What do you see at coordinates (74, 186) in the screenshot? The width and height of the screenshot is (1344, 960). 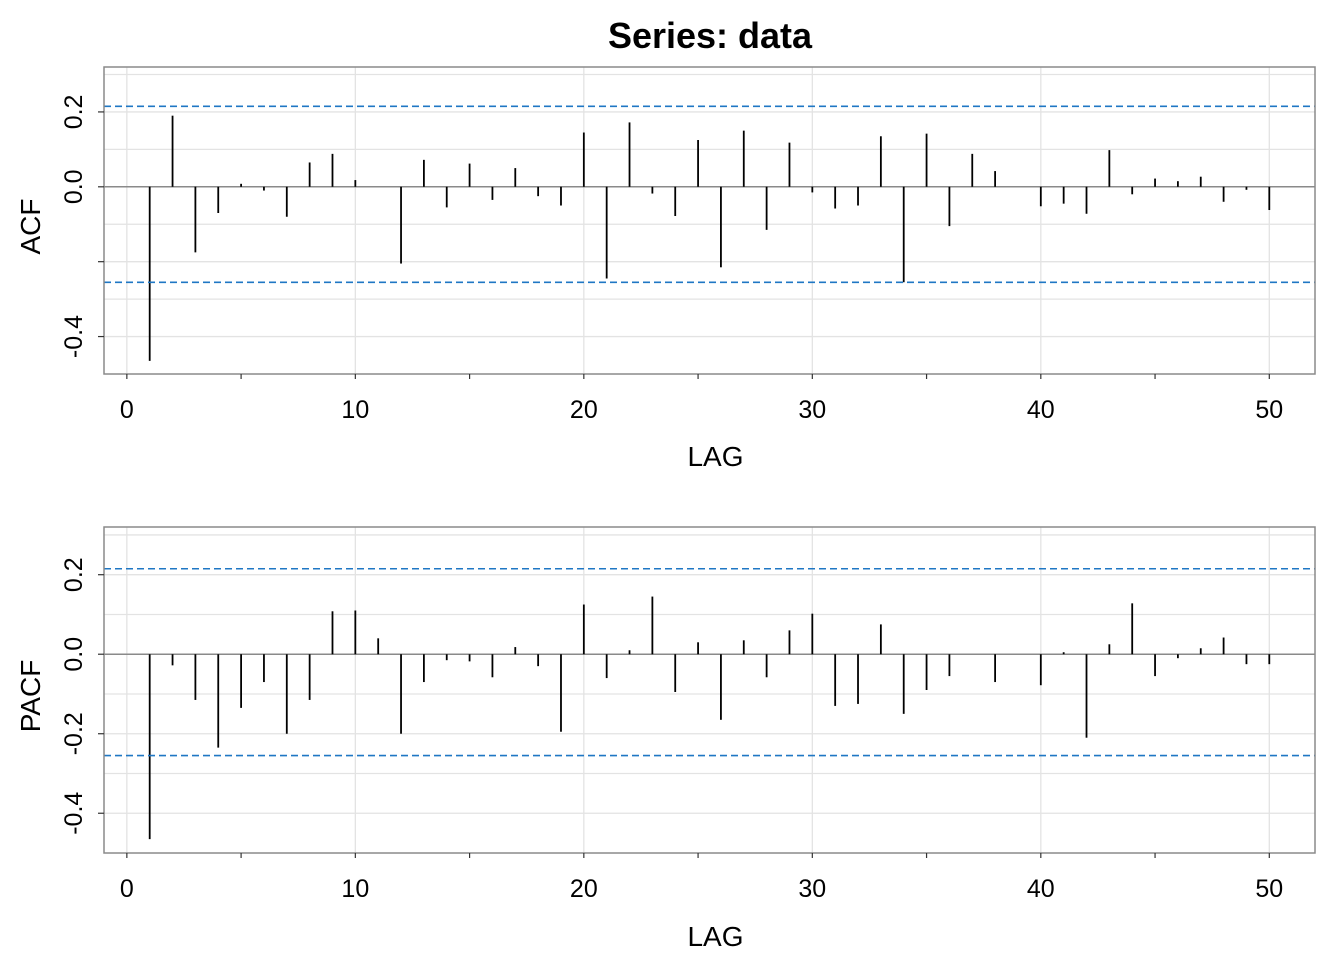 I see `acf-y-tick-label: 0.0` at bounding box center [74, 186].